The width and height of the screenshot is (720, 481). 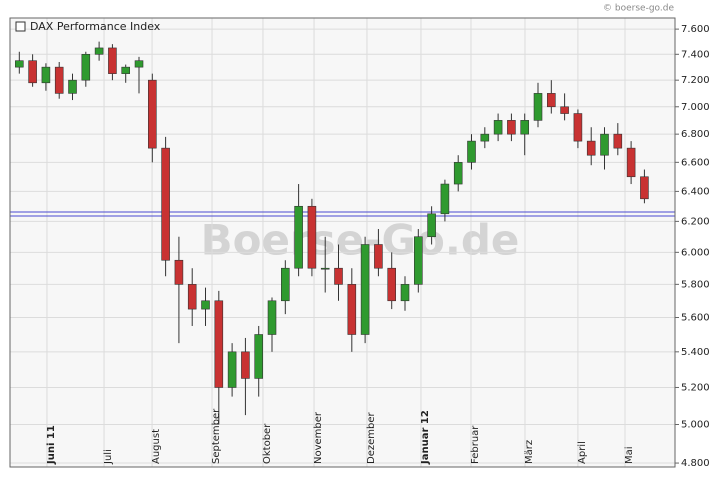 I want to click on x-tick-label: August, so click(x=156, y=446).